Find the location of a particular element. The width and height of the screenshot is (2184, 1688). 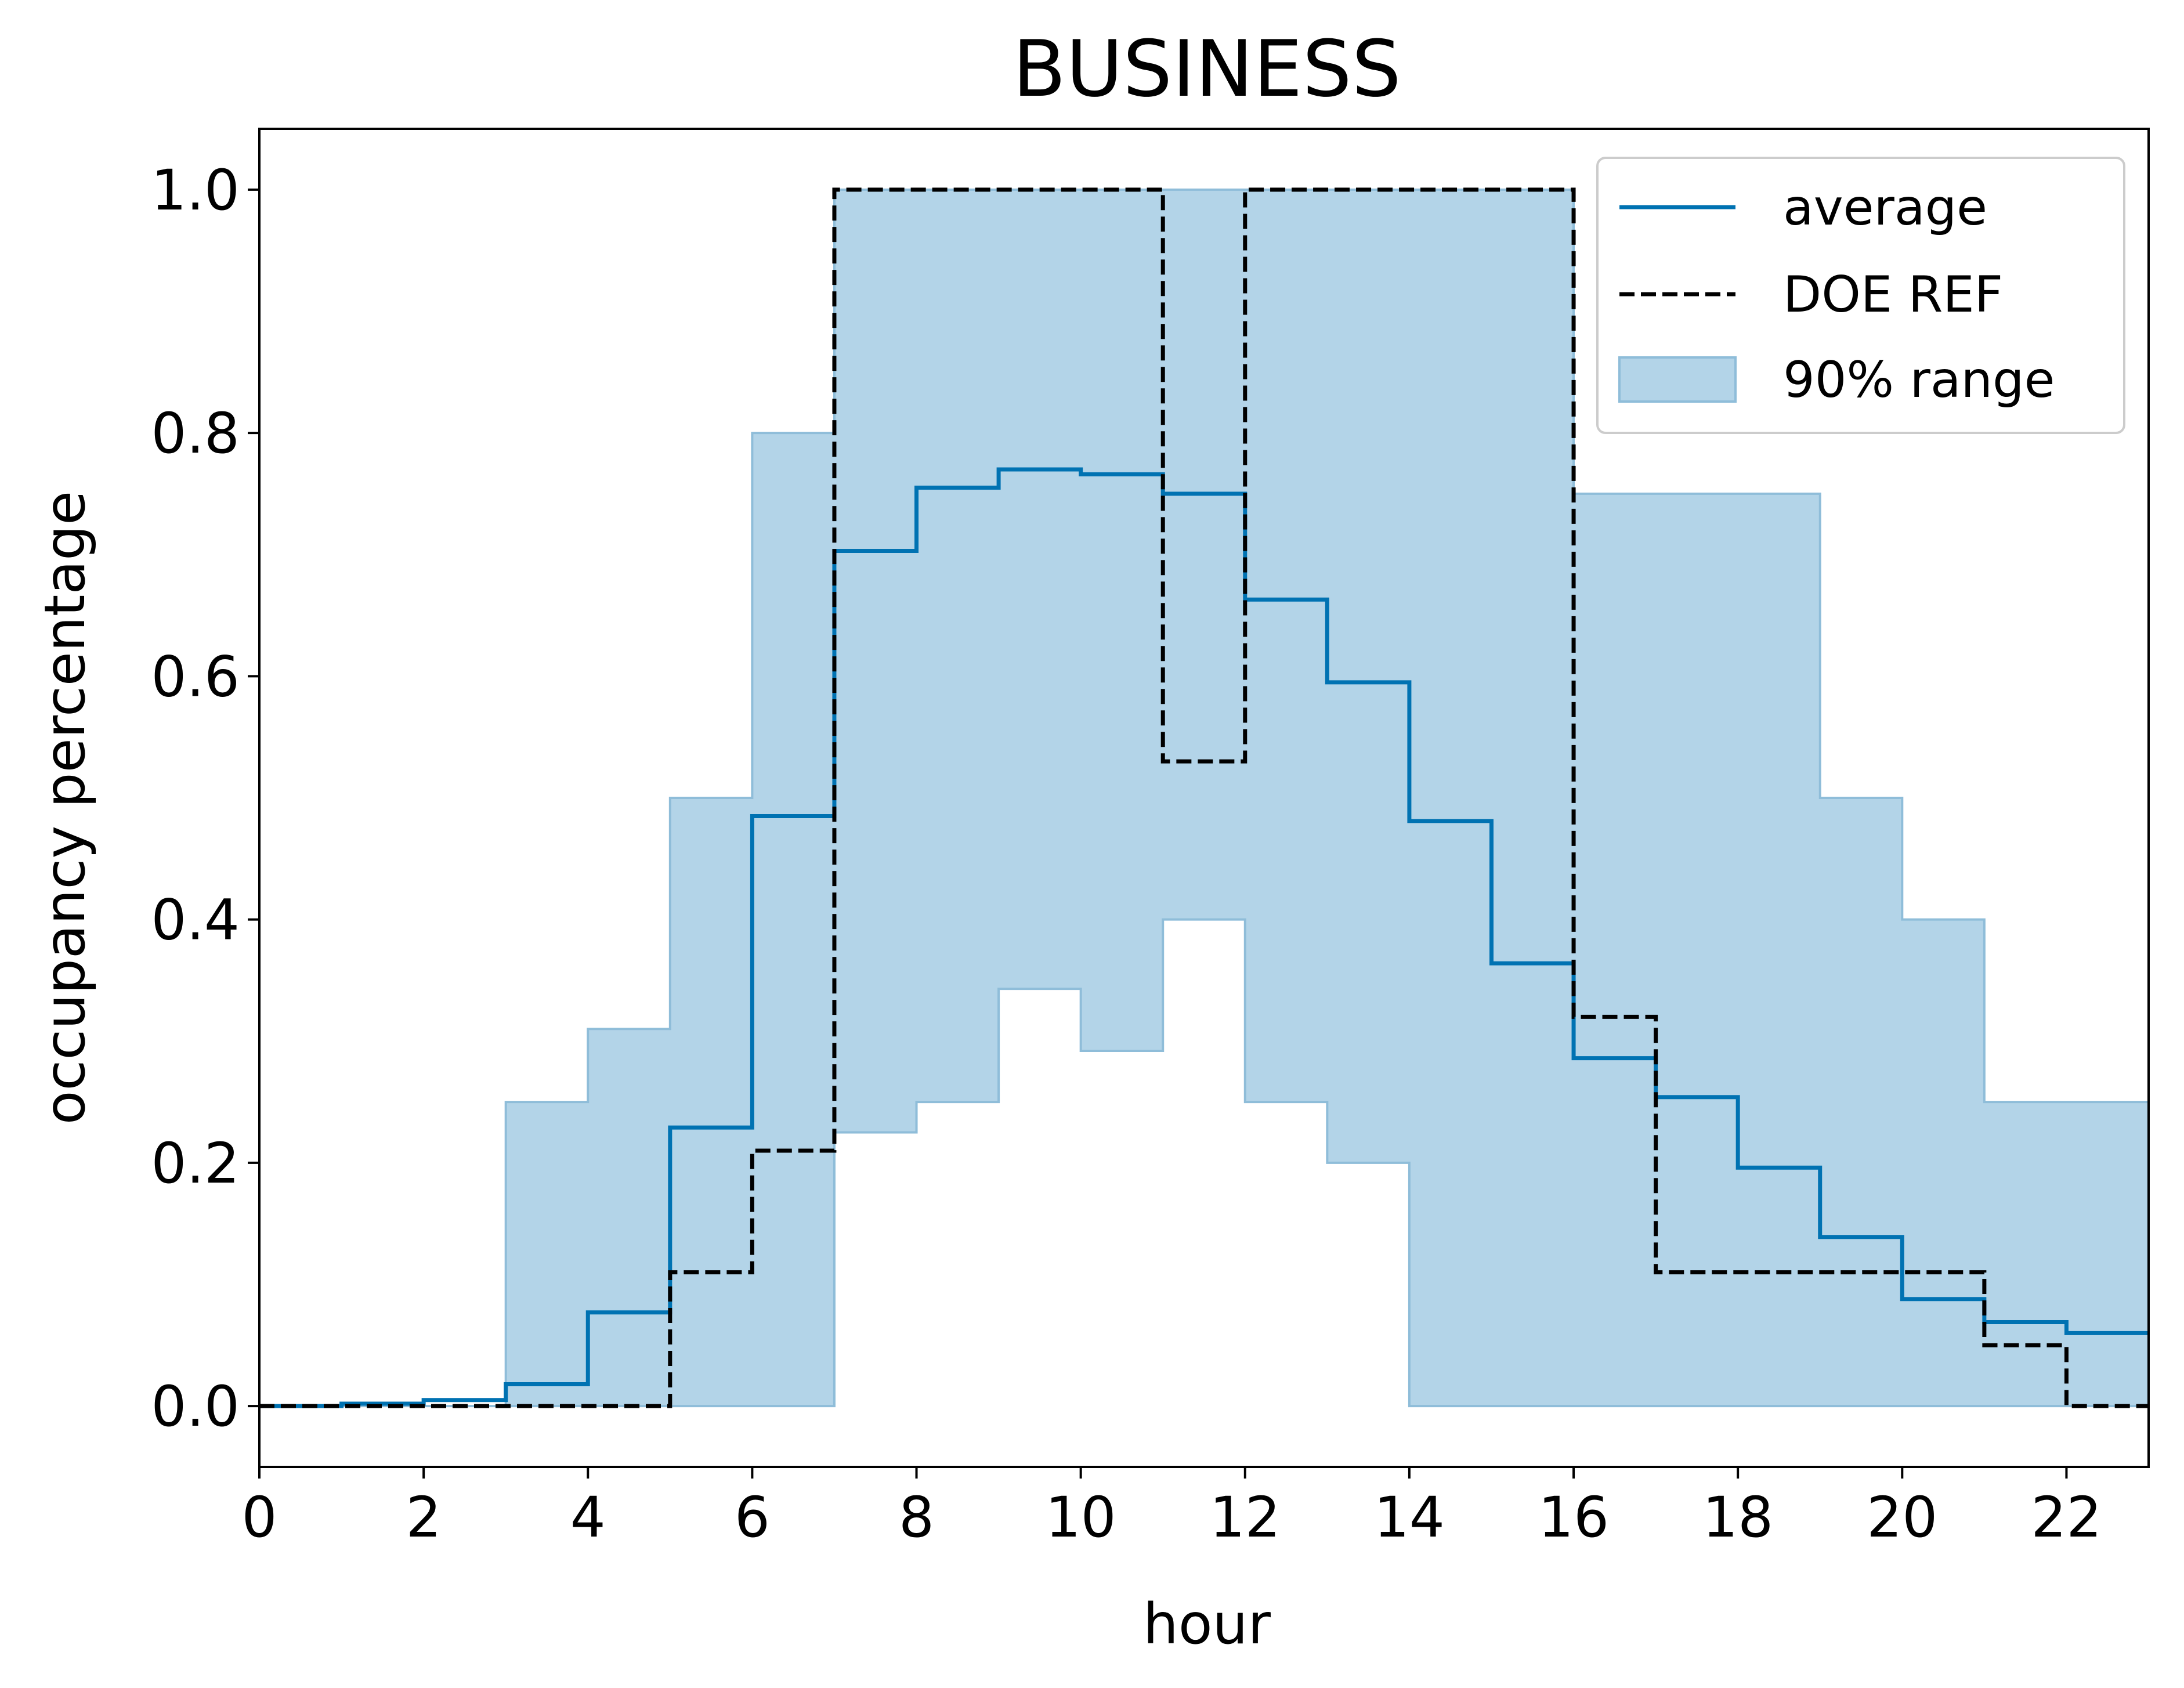

y-axis: 0.0 0.2 0.4 0.6 0.8 1.0 is located at coordinates (205, 798).